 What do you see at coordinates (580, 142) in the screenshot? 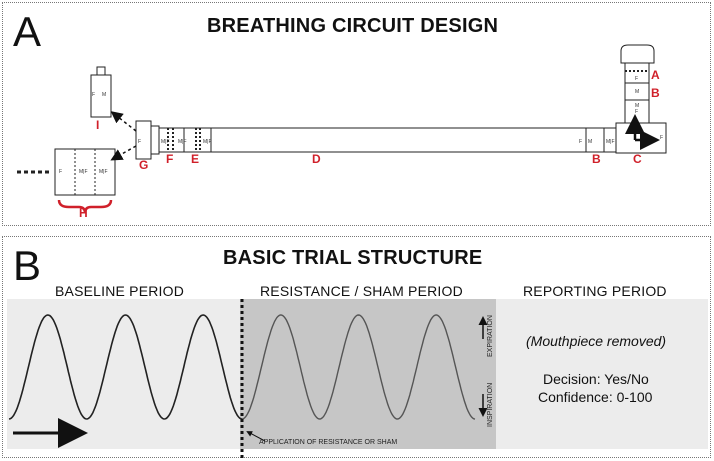
I see `label-f-b: F` at bounding box center [580, 142].